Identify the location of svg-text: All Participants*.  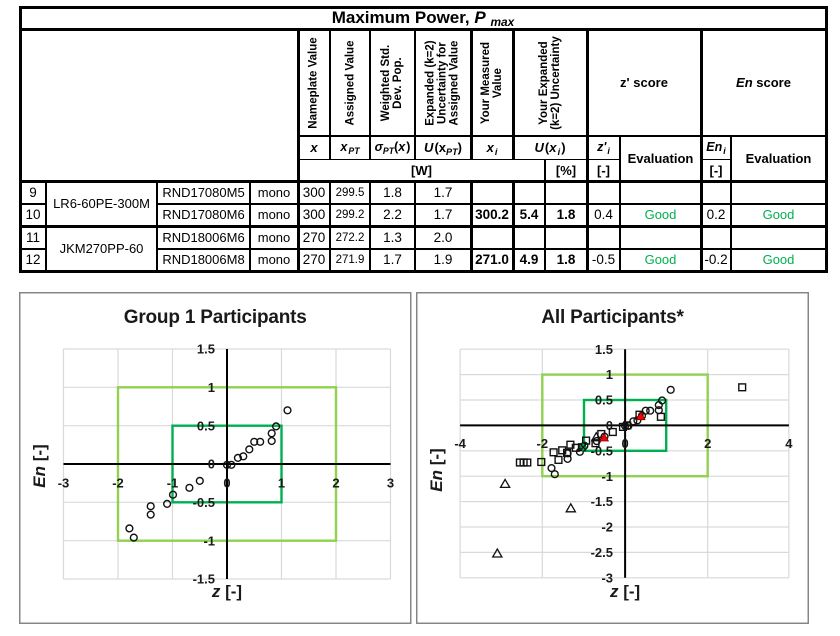
(612, 317).